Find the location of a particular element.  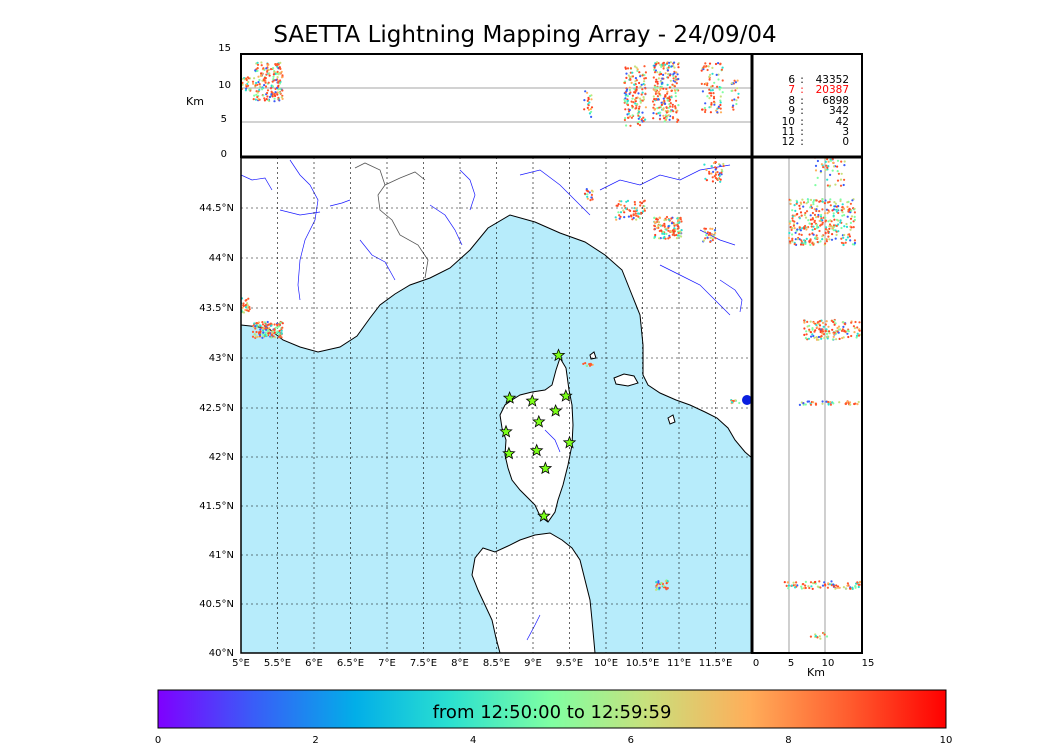

lon-tick: 7.5°E is located at coordinates (423, 663).